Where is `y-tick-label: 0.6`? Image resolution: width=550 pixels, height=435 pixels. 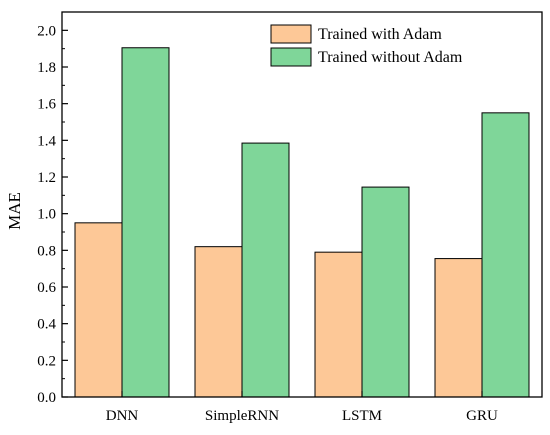 y-tick-label: 0.6 is located at coordinates (46, 288).